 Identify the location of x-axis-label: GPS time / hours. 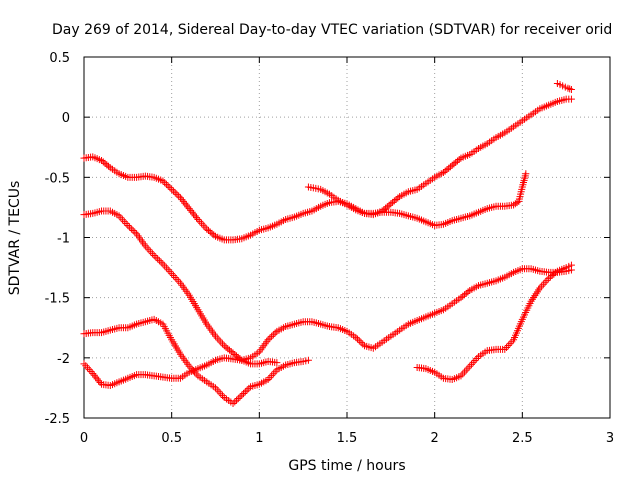
(346, 466).